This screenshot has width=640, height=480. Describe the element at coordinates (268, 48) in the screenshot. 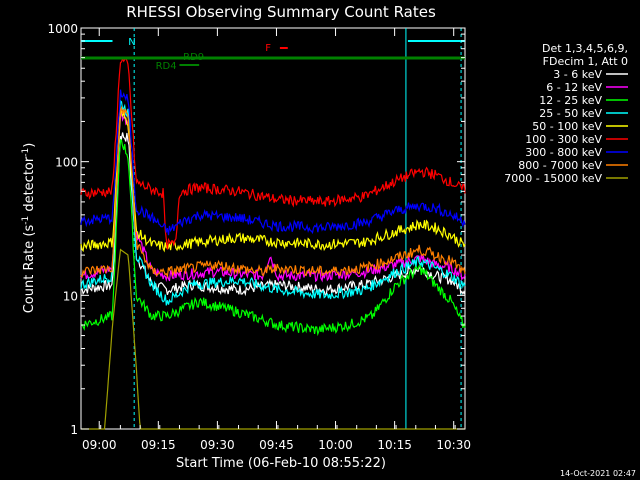

I see `annotation-label-3: F` at that location.